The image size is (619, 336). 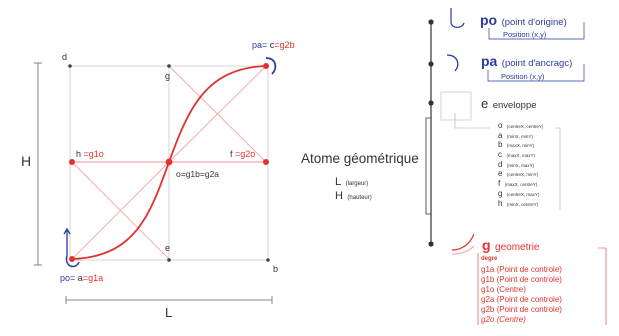 I want to click on envelope-item-detail: (minX, maxY), so click(x=520, y=165).